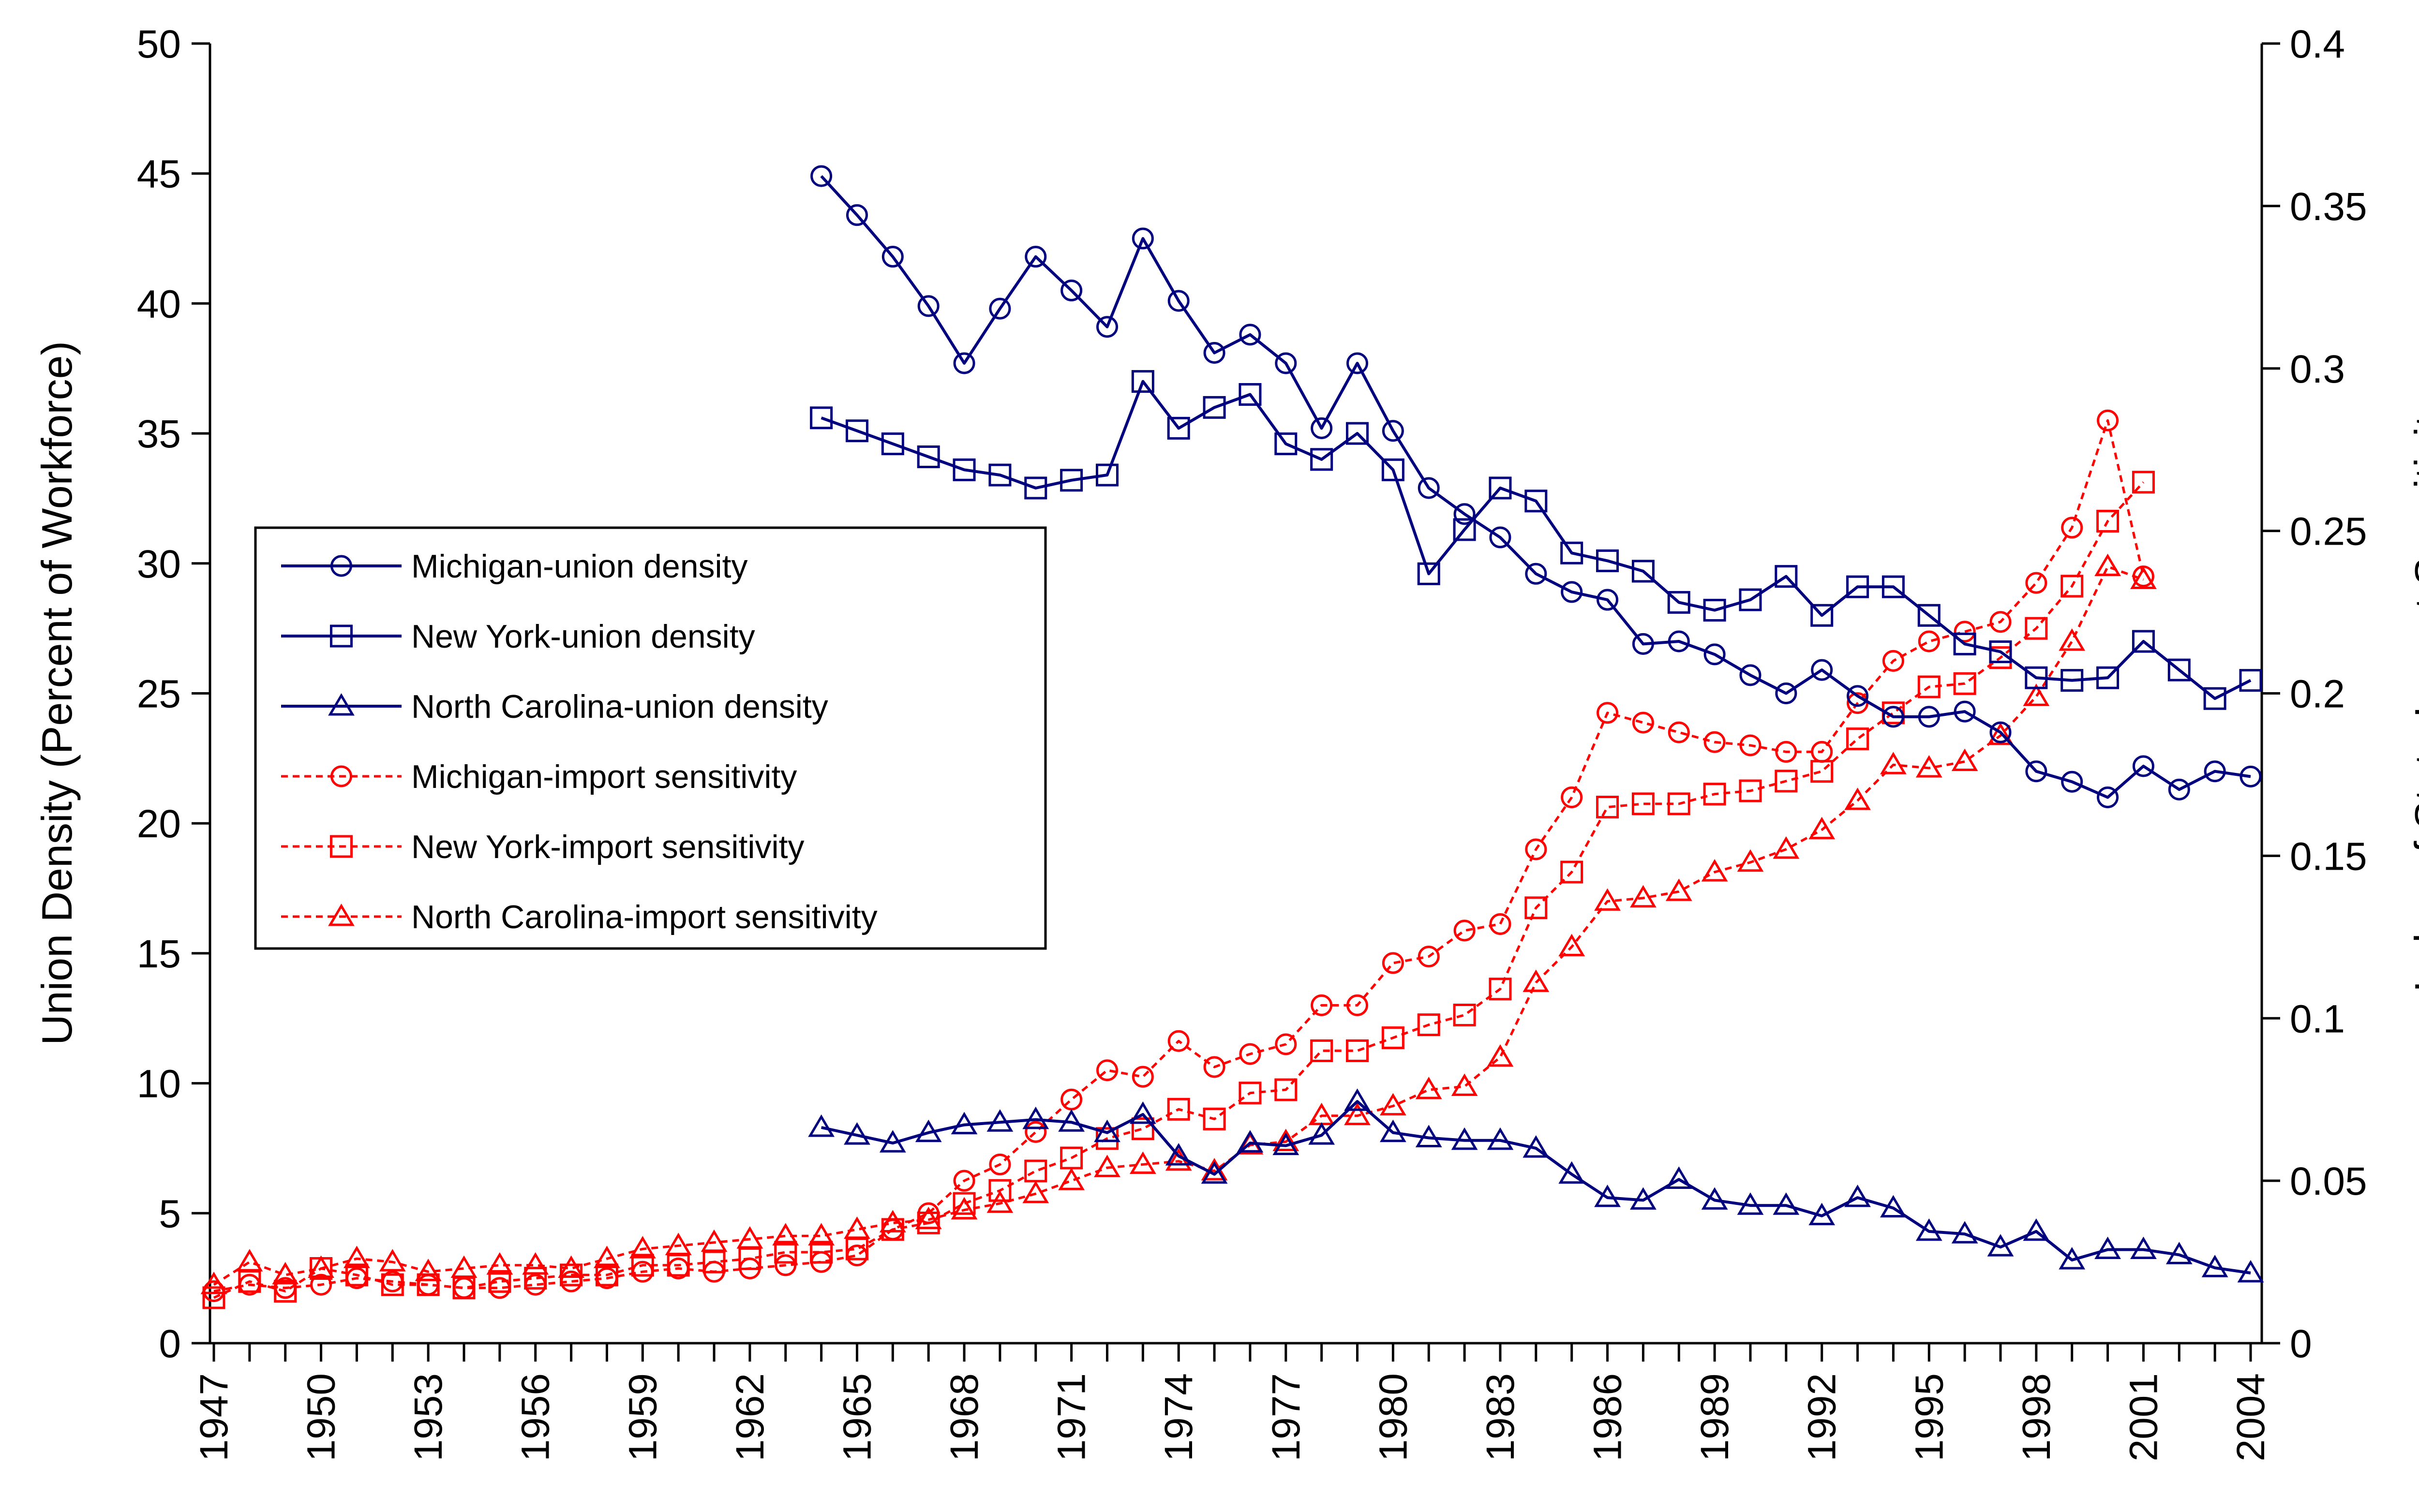 The width and height of the screenshot is (2419, 1512). Describe the element at coordinates (159, 1084) in the screenshot. I see `y-tick-label: 10` at that location.